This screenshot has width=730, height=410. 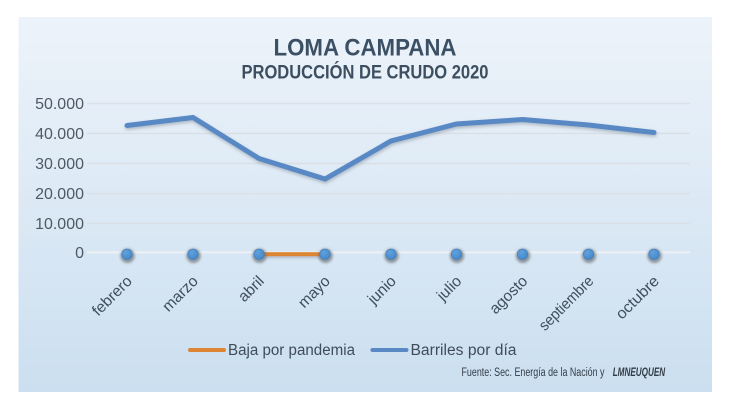 I want to click on svg-text: LMNEUQUEN, so click(x=639, y=373).